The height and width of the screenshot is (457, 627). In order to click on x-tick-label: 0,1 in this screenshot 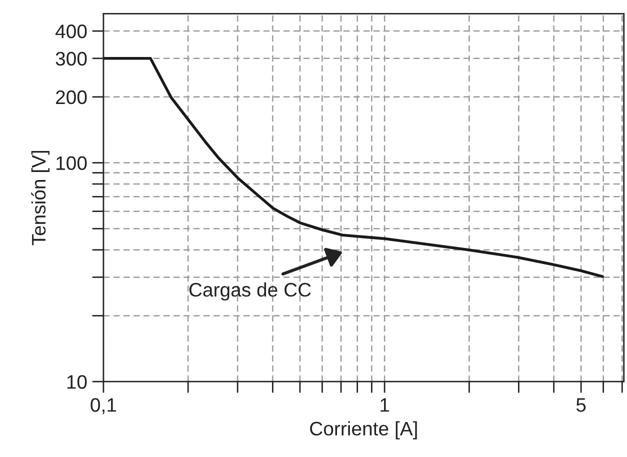, I will do `click(103, 406)`.